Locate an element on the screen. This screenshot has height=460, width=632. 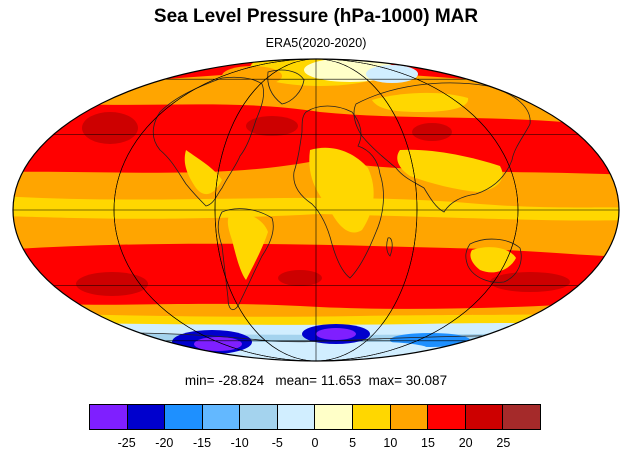
max-label: max= is located at coordinates (385, 380).